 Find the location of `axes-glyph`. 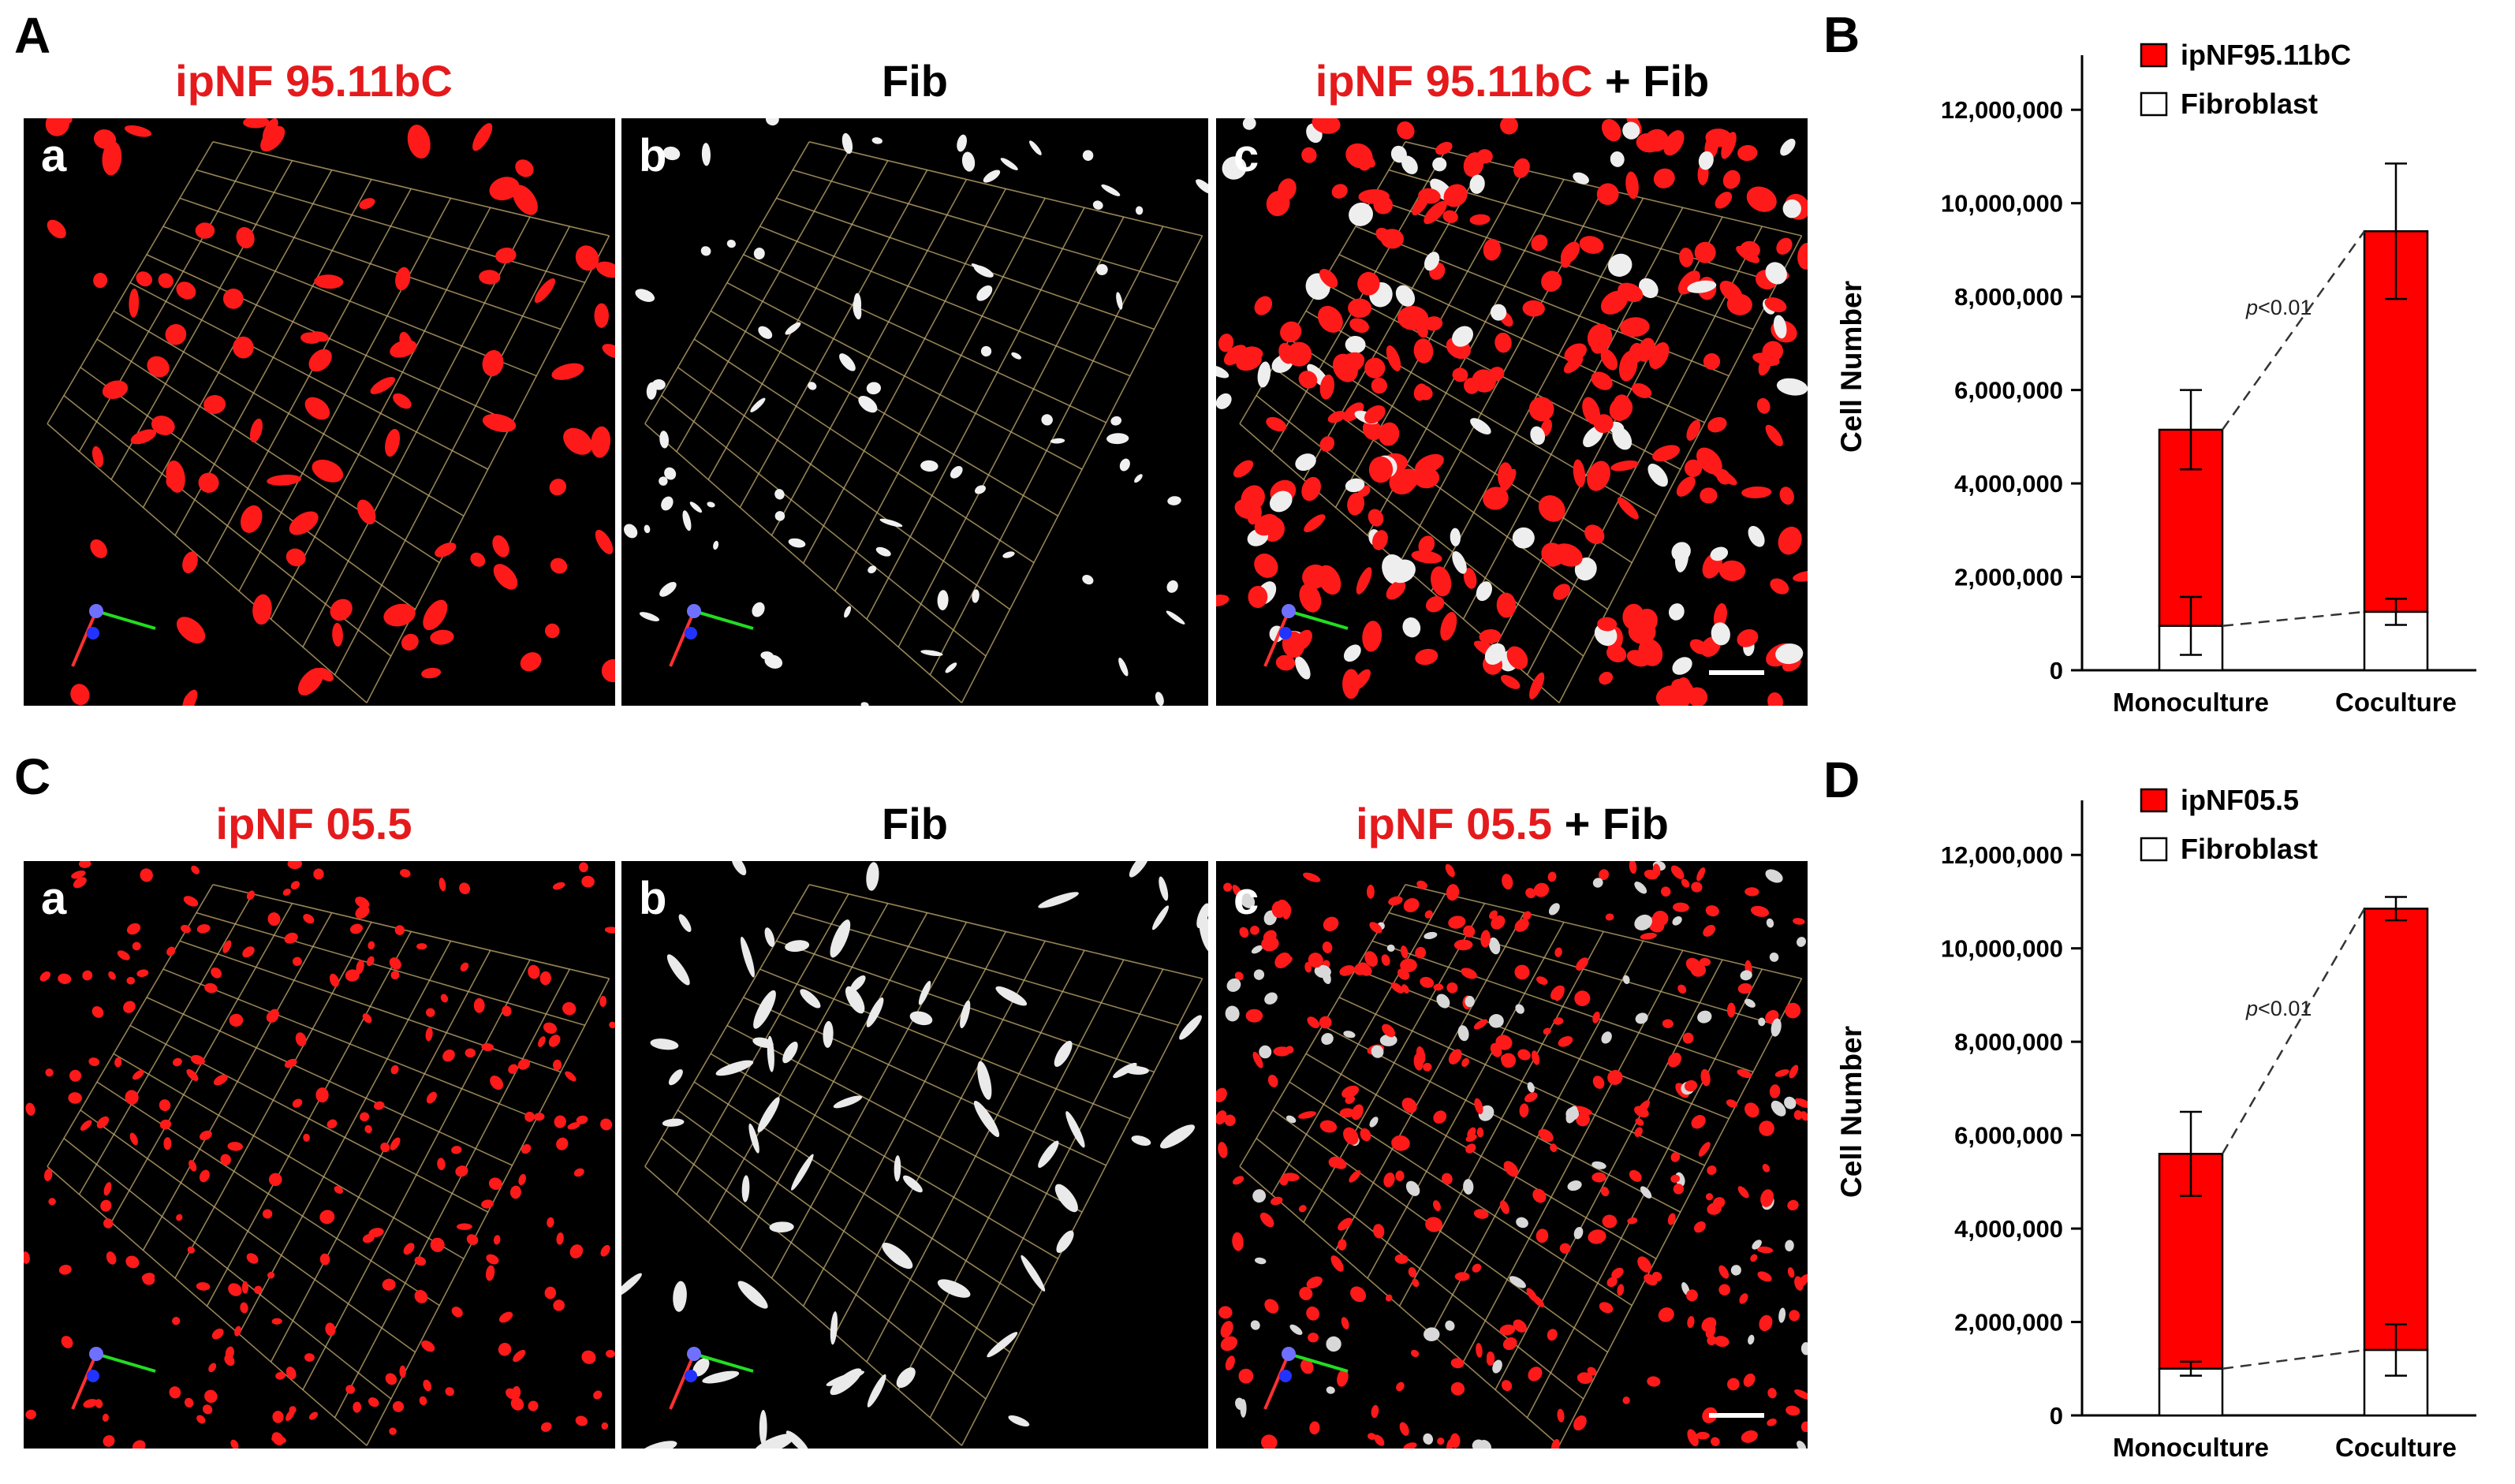

axes-glyph is located at coordinates (1306, 1378).